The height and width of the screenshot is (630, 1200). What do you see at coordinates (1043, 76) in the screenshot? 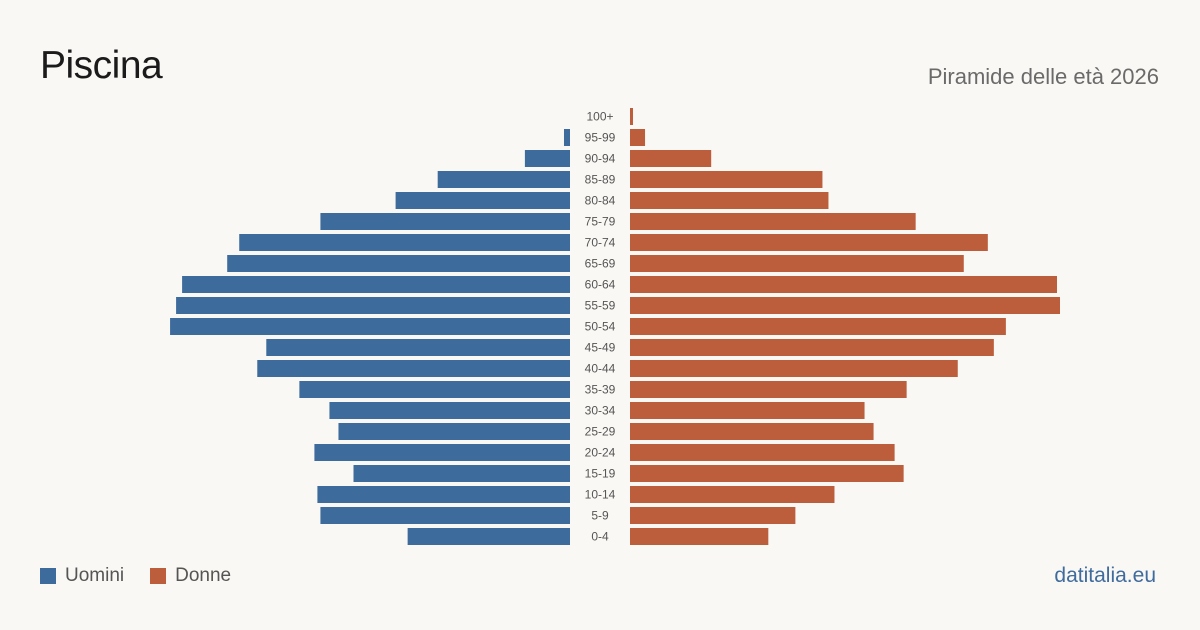
I see `chart-subtitle: Piramide delle età 2026` at bounding box center [1043, 76].